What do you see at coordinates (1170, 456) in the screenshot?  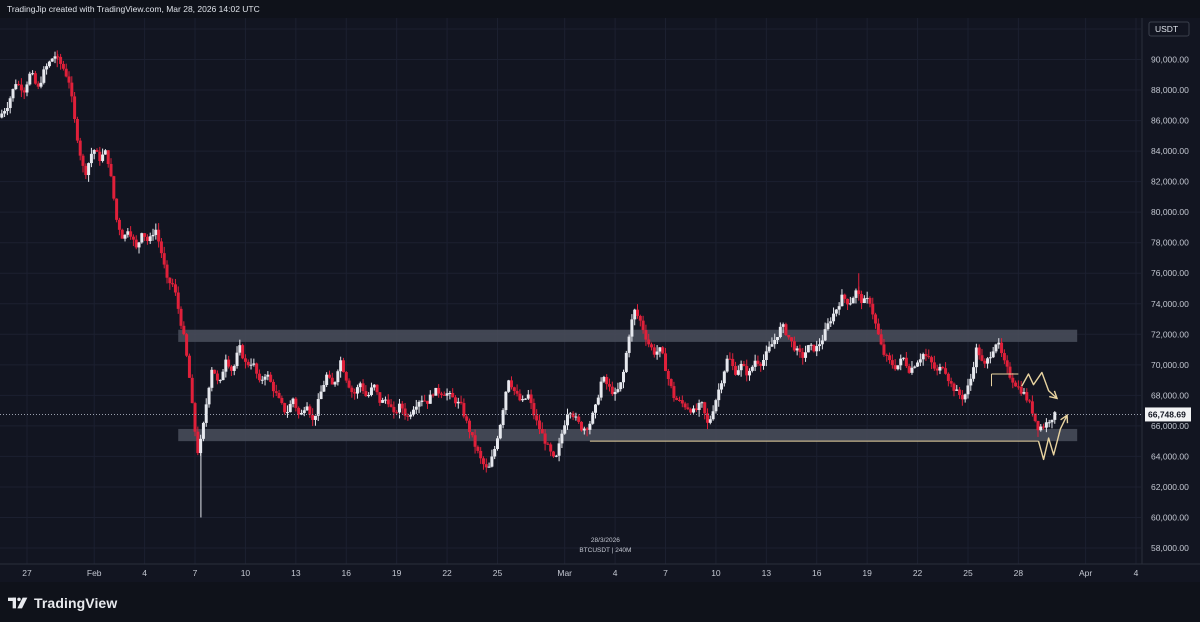 I see `y-tick-label: 64,000.00` at bounding box center [1170, 456].